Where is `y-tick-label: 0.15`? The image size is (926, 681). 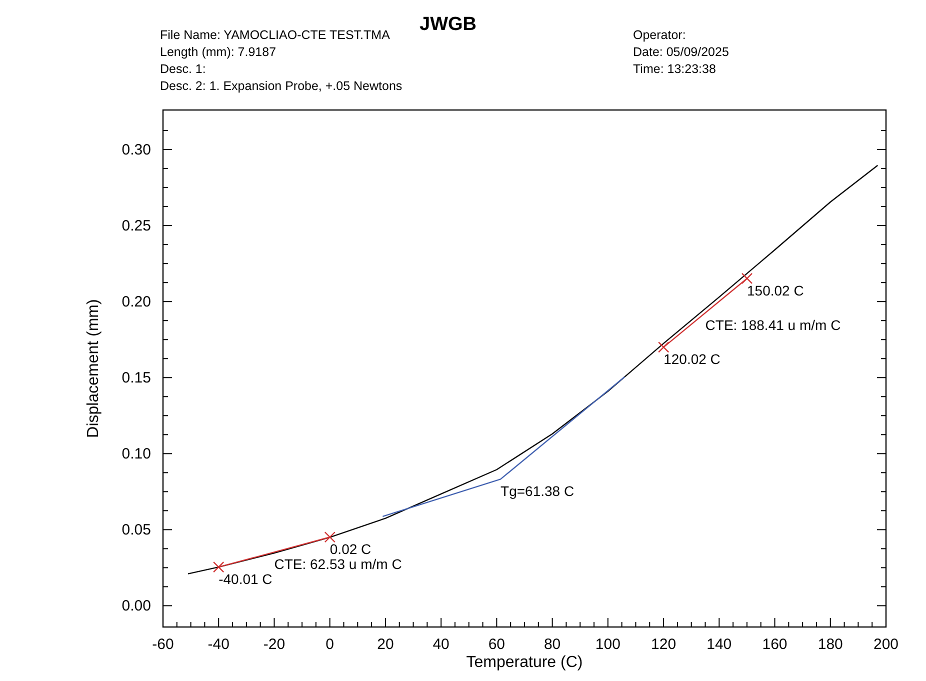 y-tick-label: 0.15 is located at coordinates (136, 378).